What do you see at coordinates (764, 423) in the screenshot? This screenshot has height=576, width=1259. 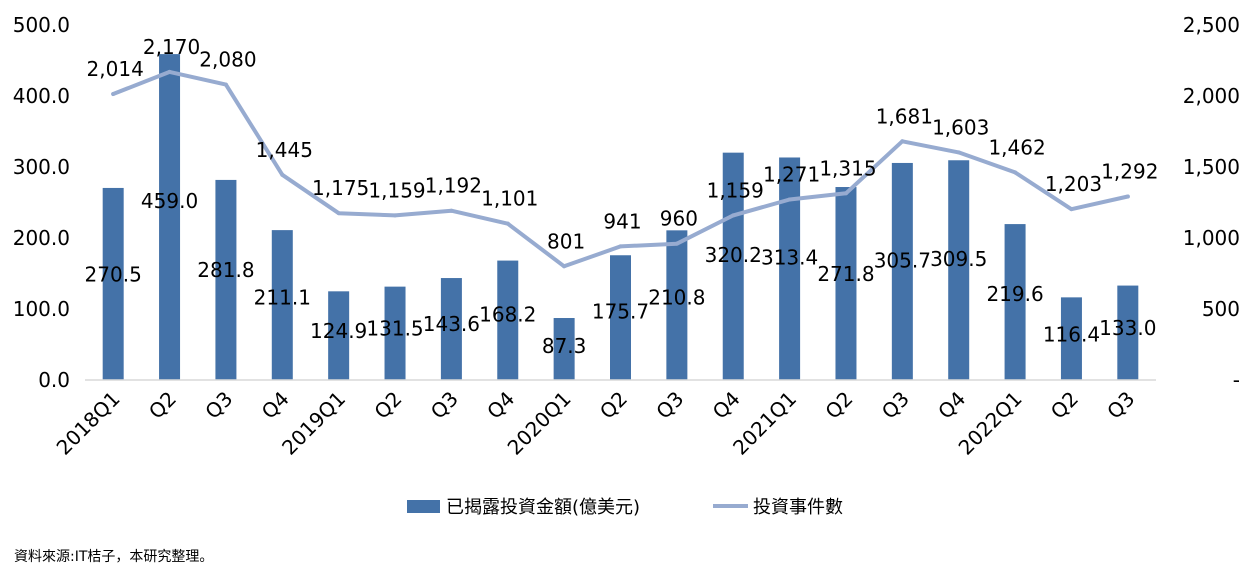 I see `x-axis-tick-label: 2021Q1` at bounding box center [764, 423].